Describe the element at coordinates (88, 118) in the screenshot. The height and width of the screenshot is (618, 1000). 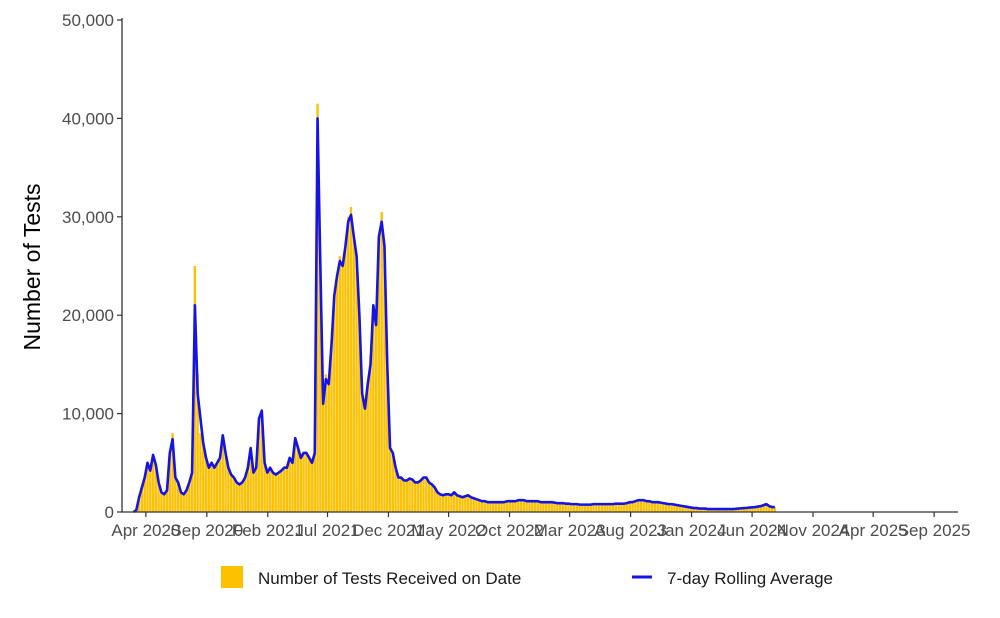
I see `y-tick-label: 40,000` at that location.